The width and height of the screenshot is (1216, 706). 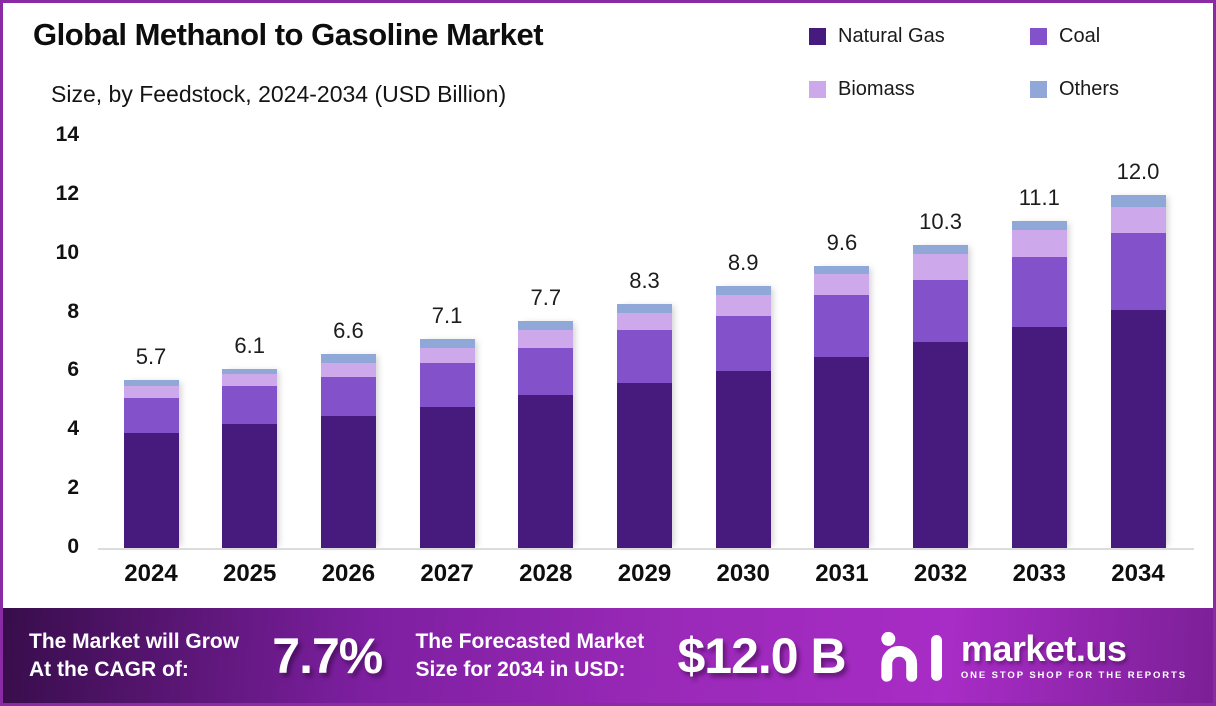 What do you see at coordinates (151, 357) in the screenshot?
I see `bar-value-label: 5.7` at bounding box center [151, 357].